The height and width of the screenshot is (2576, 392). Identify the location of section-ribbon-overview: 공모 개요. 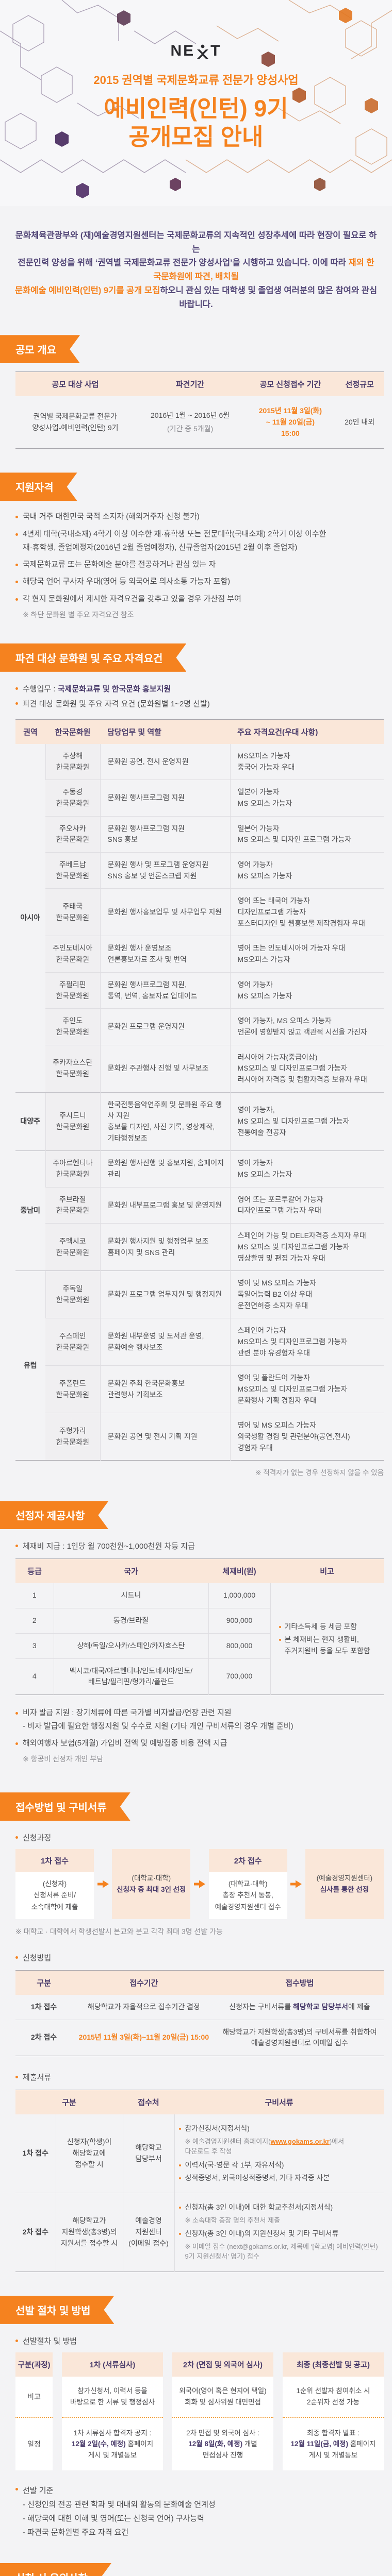
(40, 349).